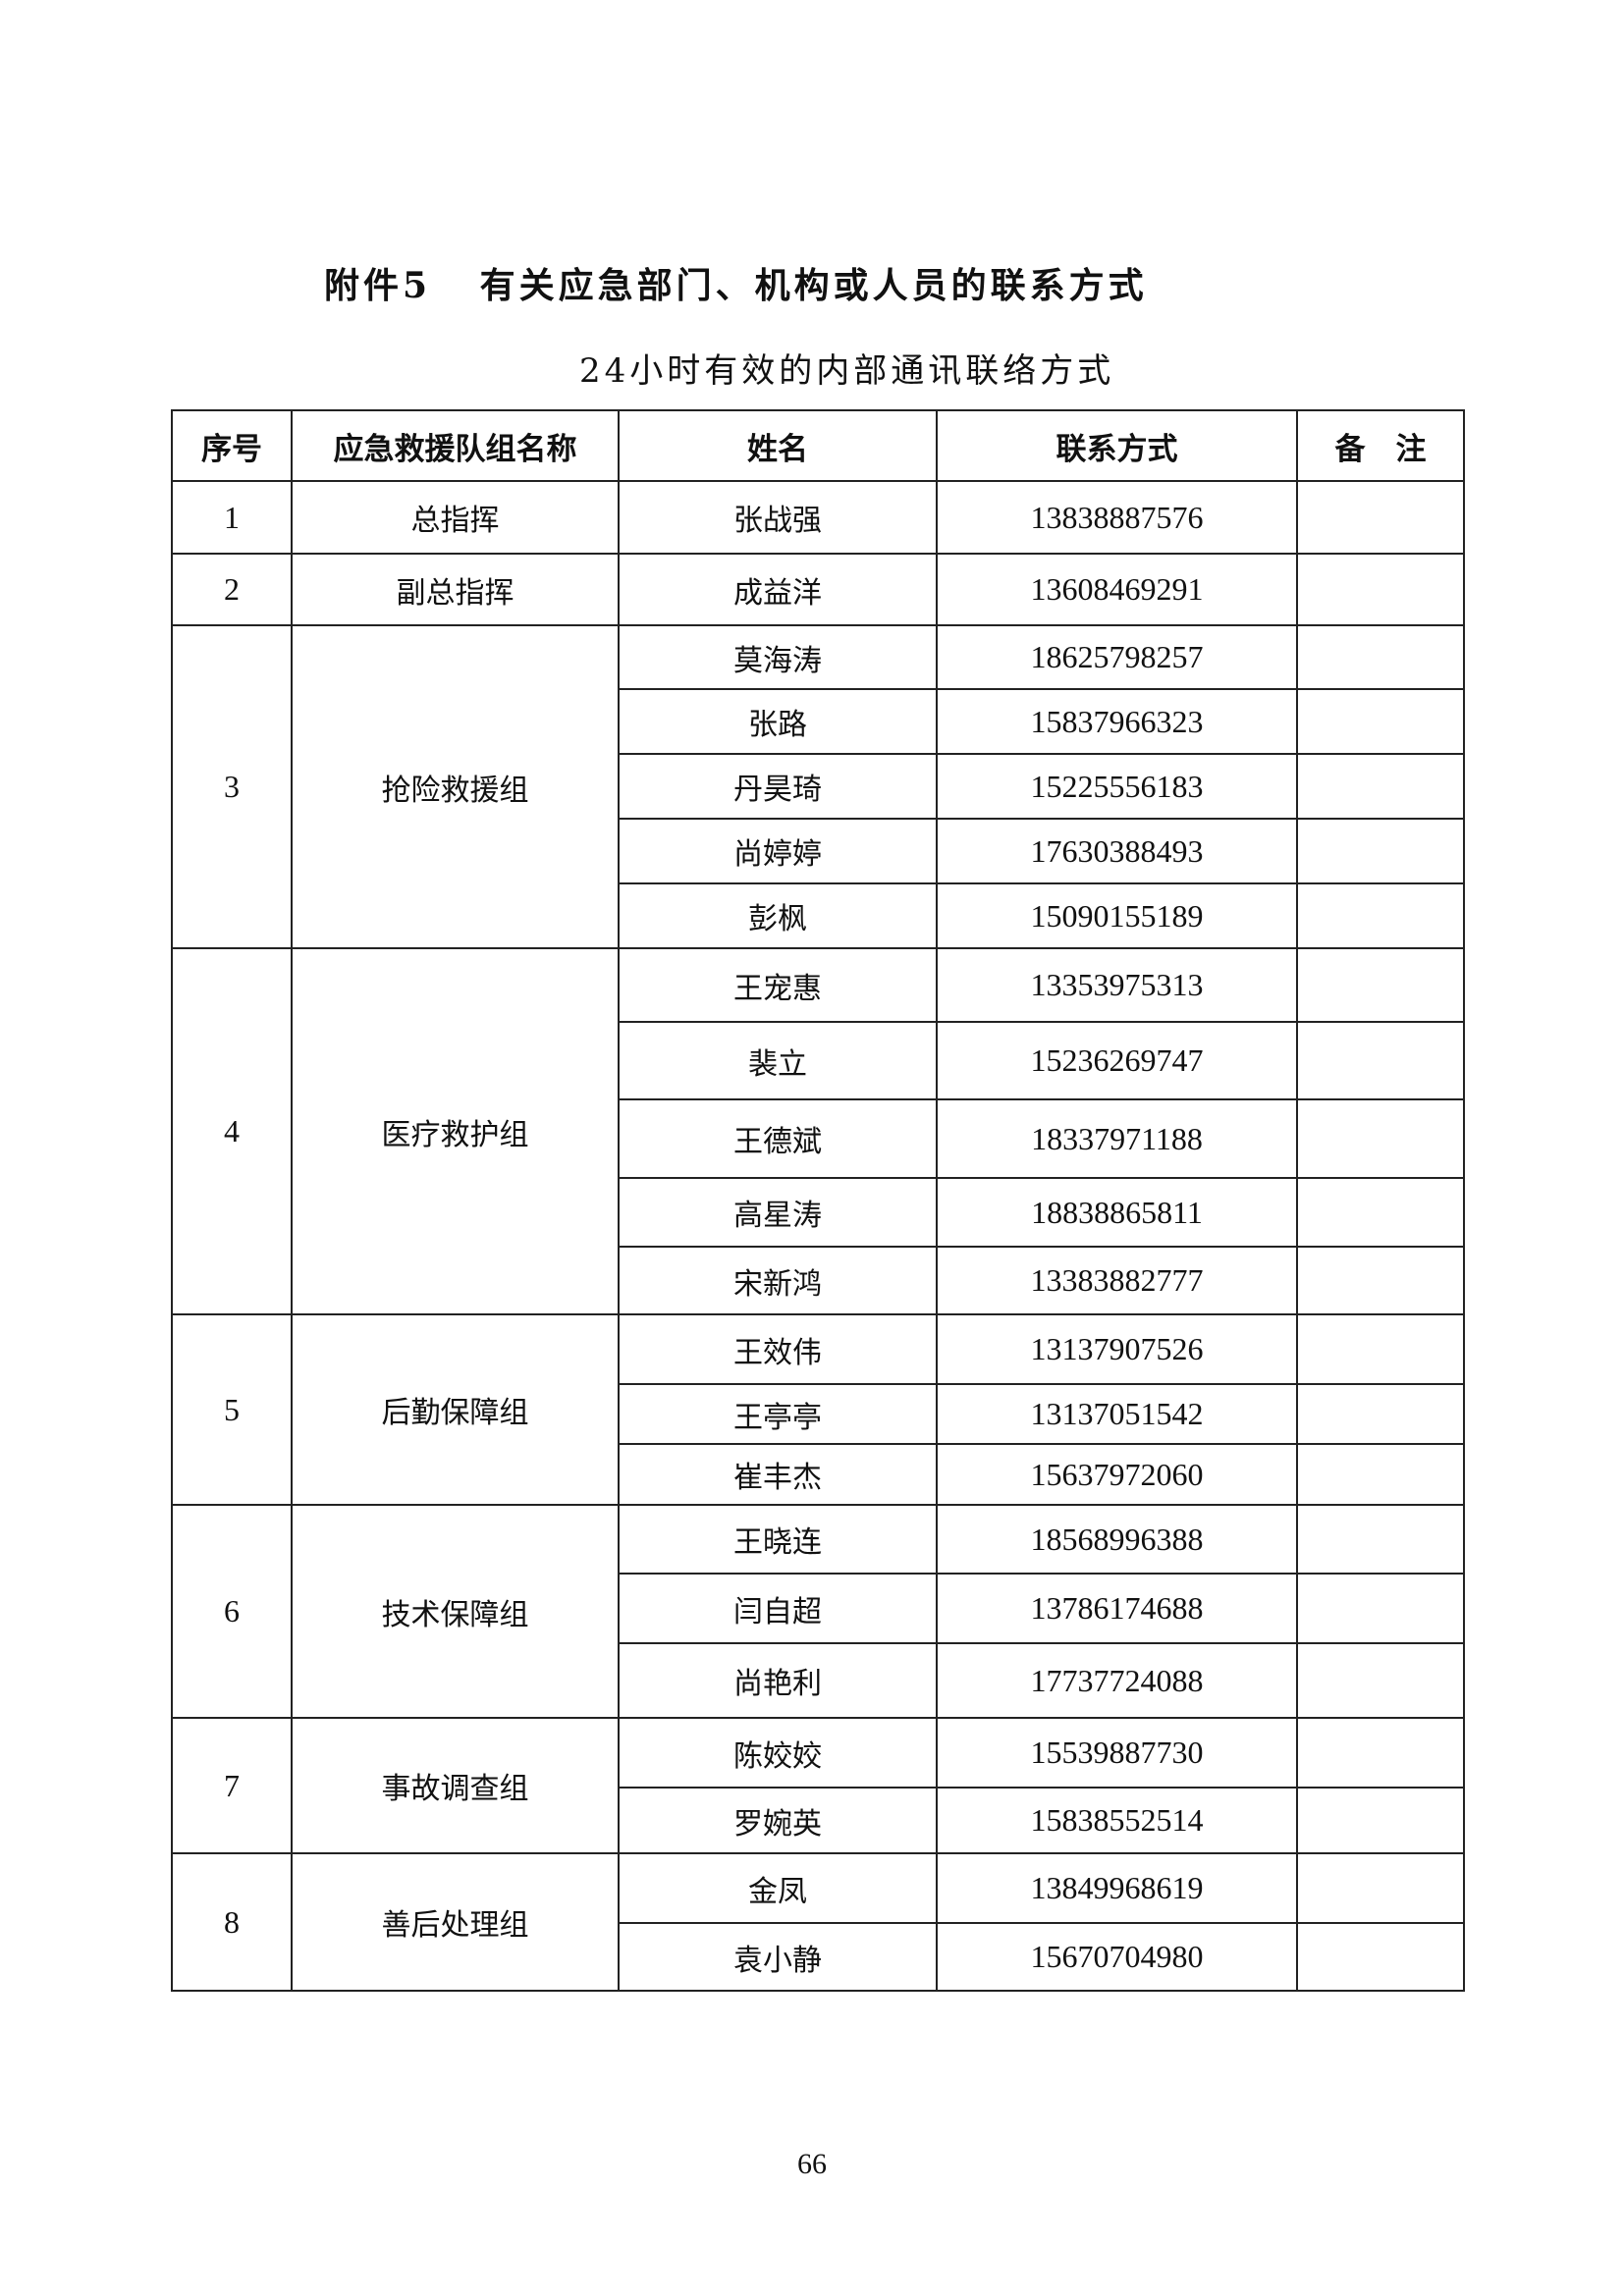  Describe the element at coordinates (1117, 1680) in the screenshot. I see `phone-cell: 17737724088` at that location.